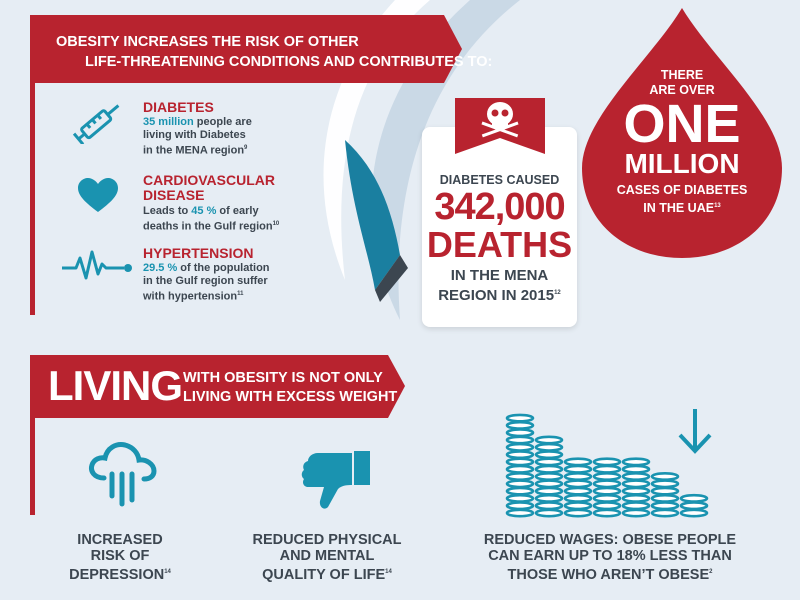 The image size is (800, 600). Describe the element at coordinates (194, 135) in the screenshot. I see `diabetes-text-2: living with Diabetes` at that location.